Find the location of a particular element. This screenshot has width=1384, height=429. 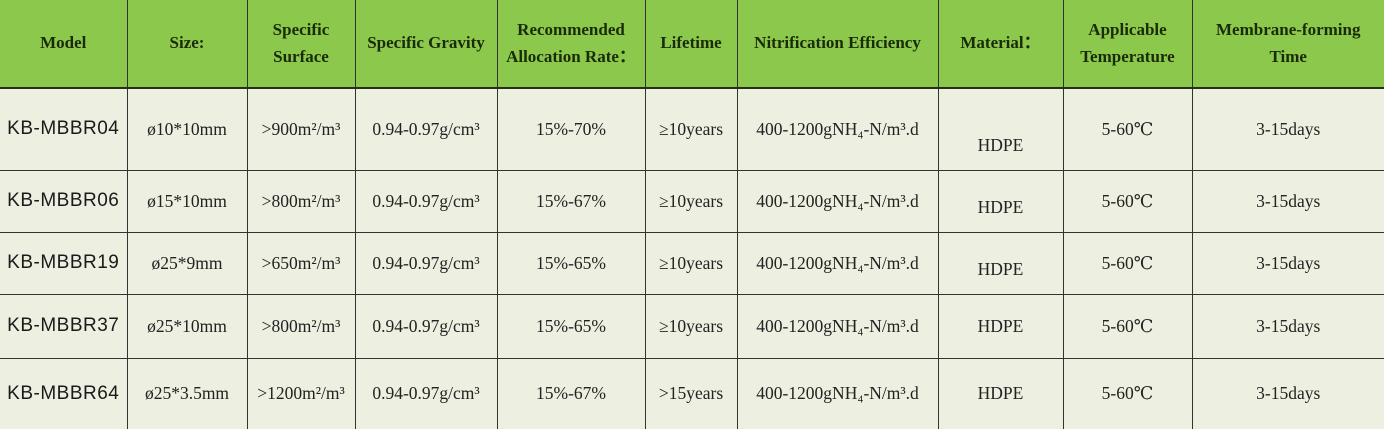

cell-model: KB-MBBR06 is located at coordinates (64, 201).